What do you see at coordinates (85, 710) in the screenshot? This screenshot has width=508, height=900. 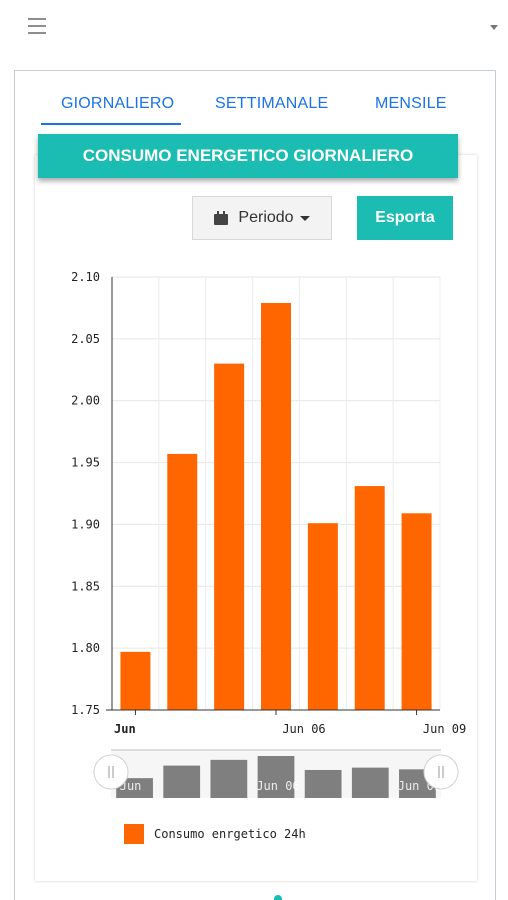 I see `y-tick-label: 1.75` at bounding box center [85, 710].